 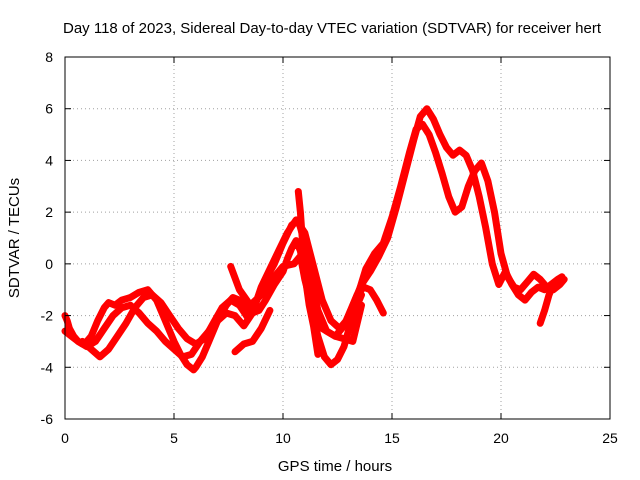 I want to click on y-tick-label: 6, so click(x=49, y=109).